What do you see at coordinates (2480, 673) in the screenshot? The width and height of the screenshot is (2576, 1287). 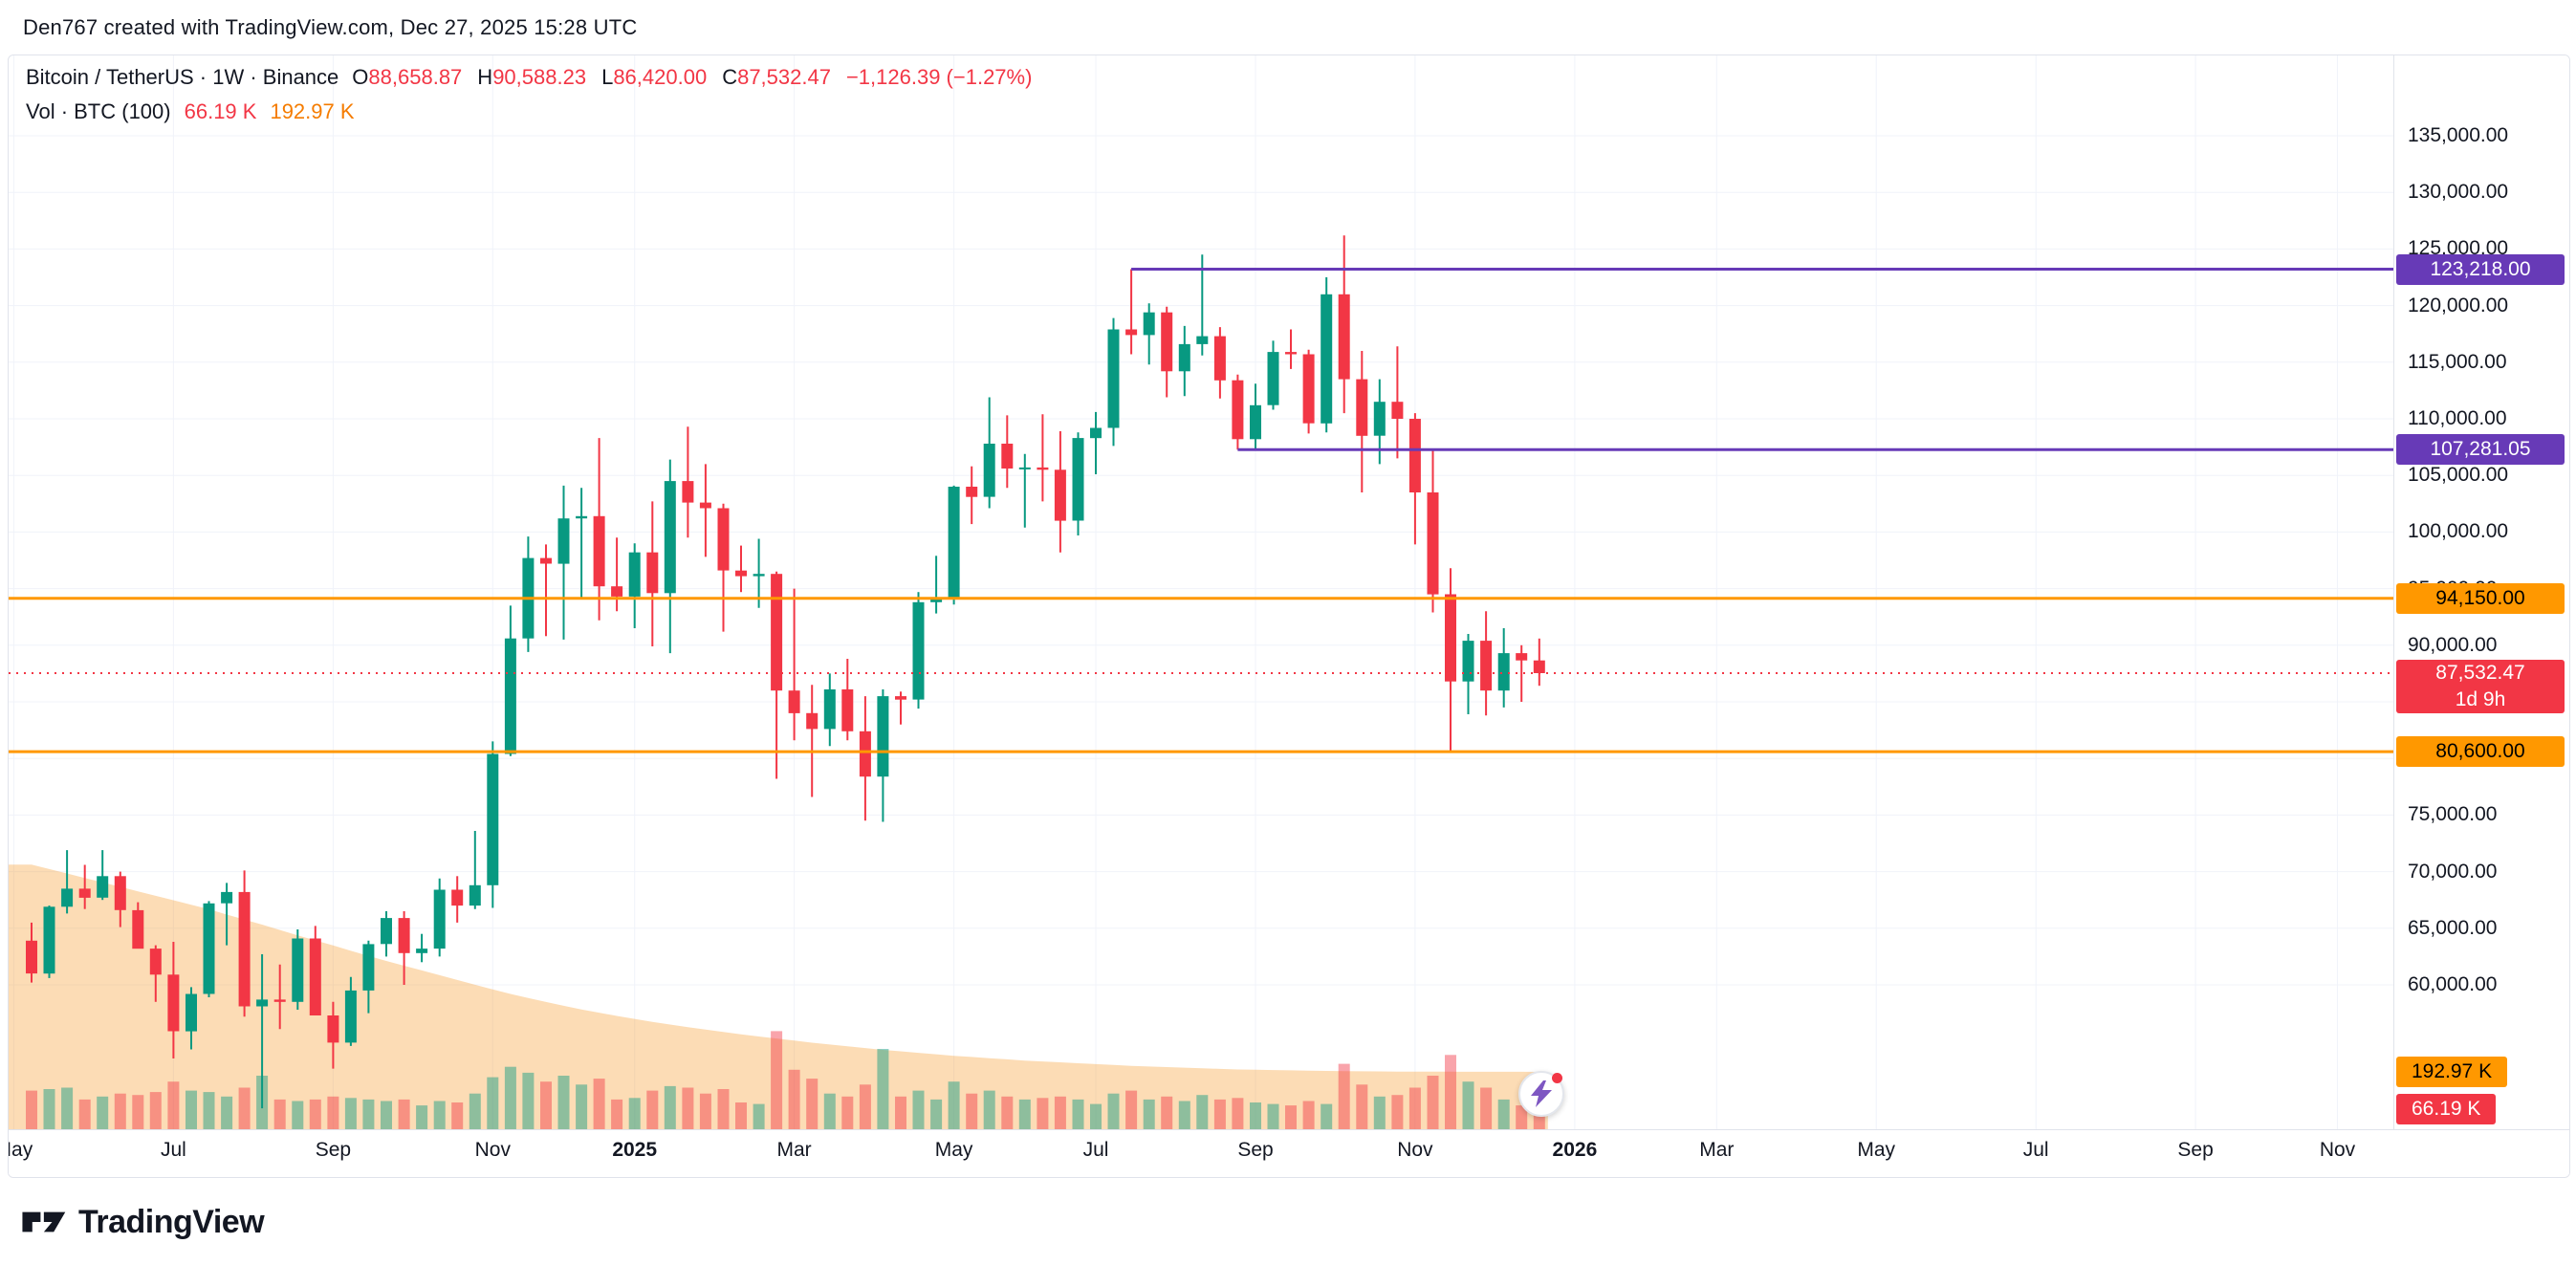 I see `current-price-value: 87,532.47` at bounding box center [2480, 673].